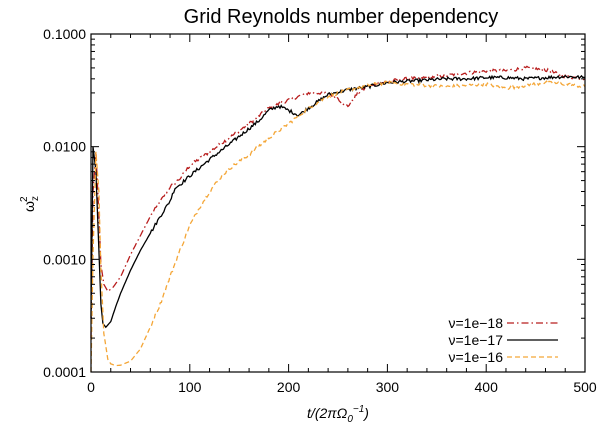 This screenshot has width=600, height=424. What do you see at coordinates (64, 147) in the screenshot?
I see `y-tick-label: 0.0100` at bounding box center [64, 147].